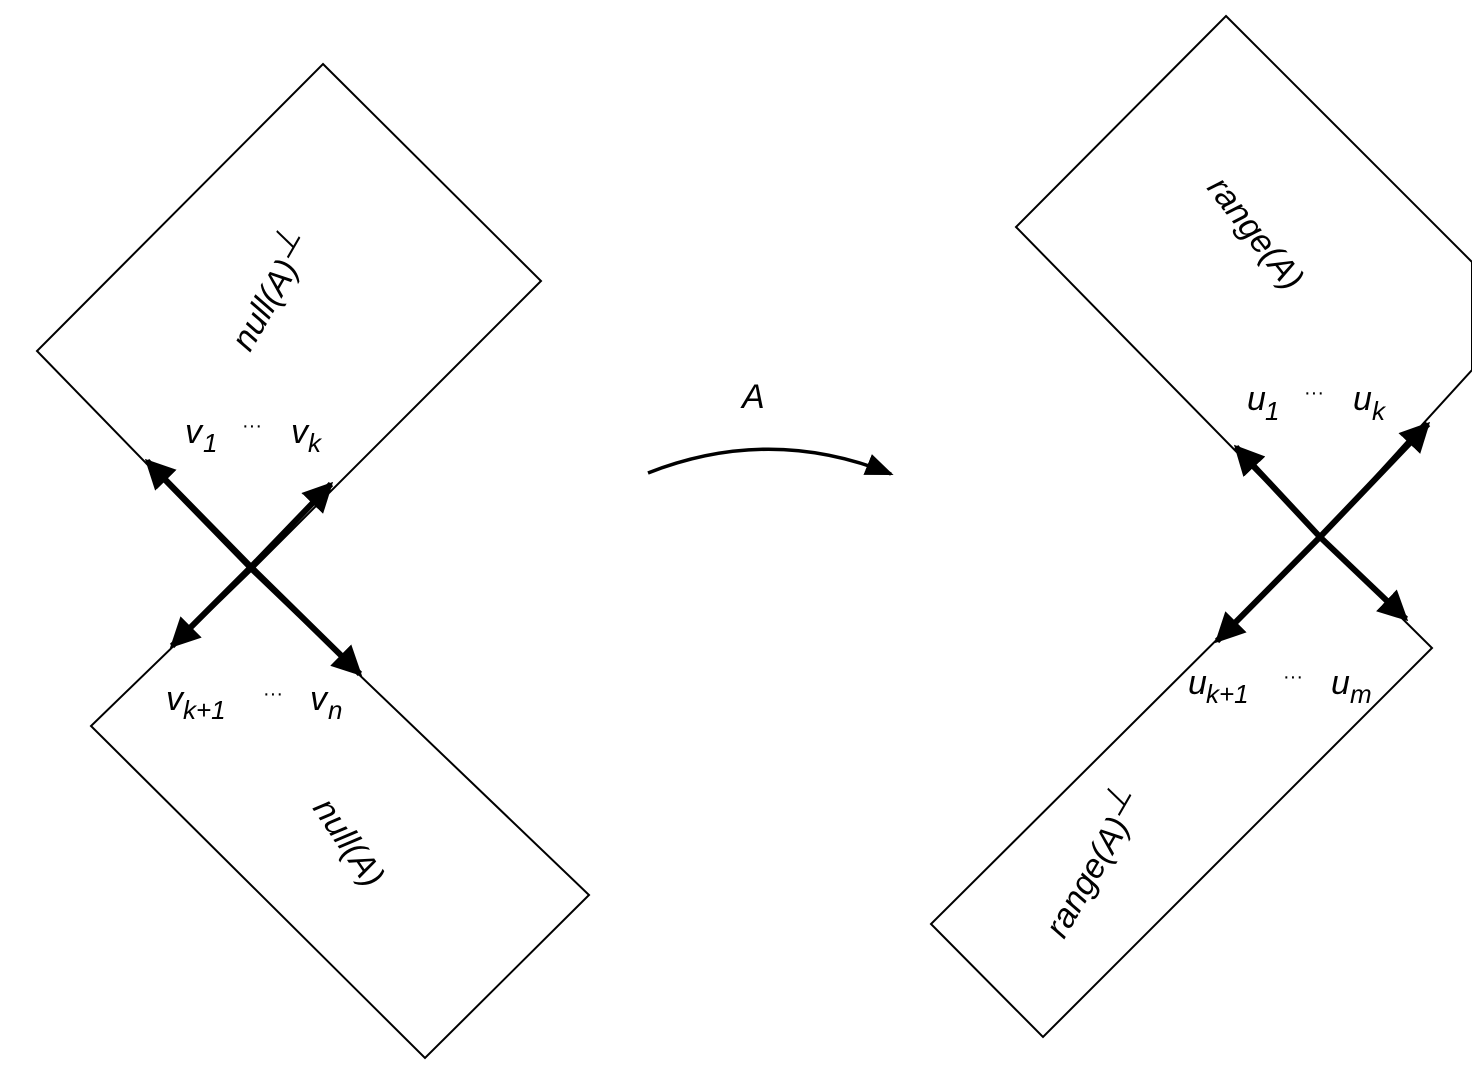  Describe the element at coordinates (1293, 677) in the screenshot. I see `u-lower-ellipsis: ···` at that location.